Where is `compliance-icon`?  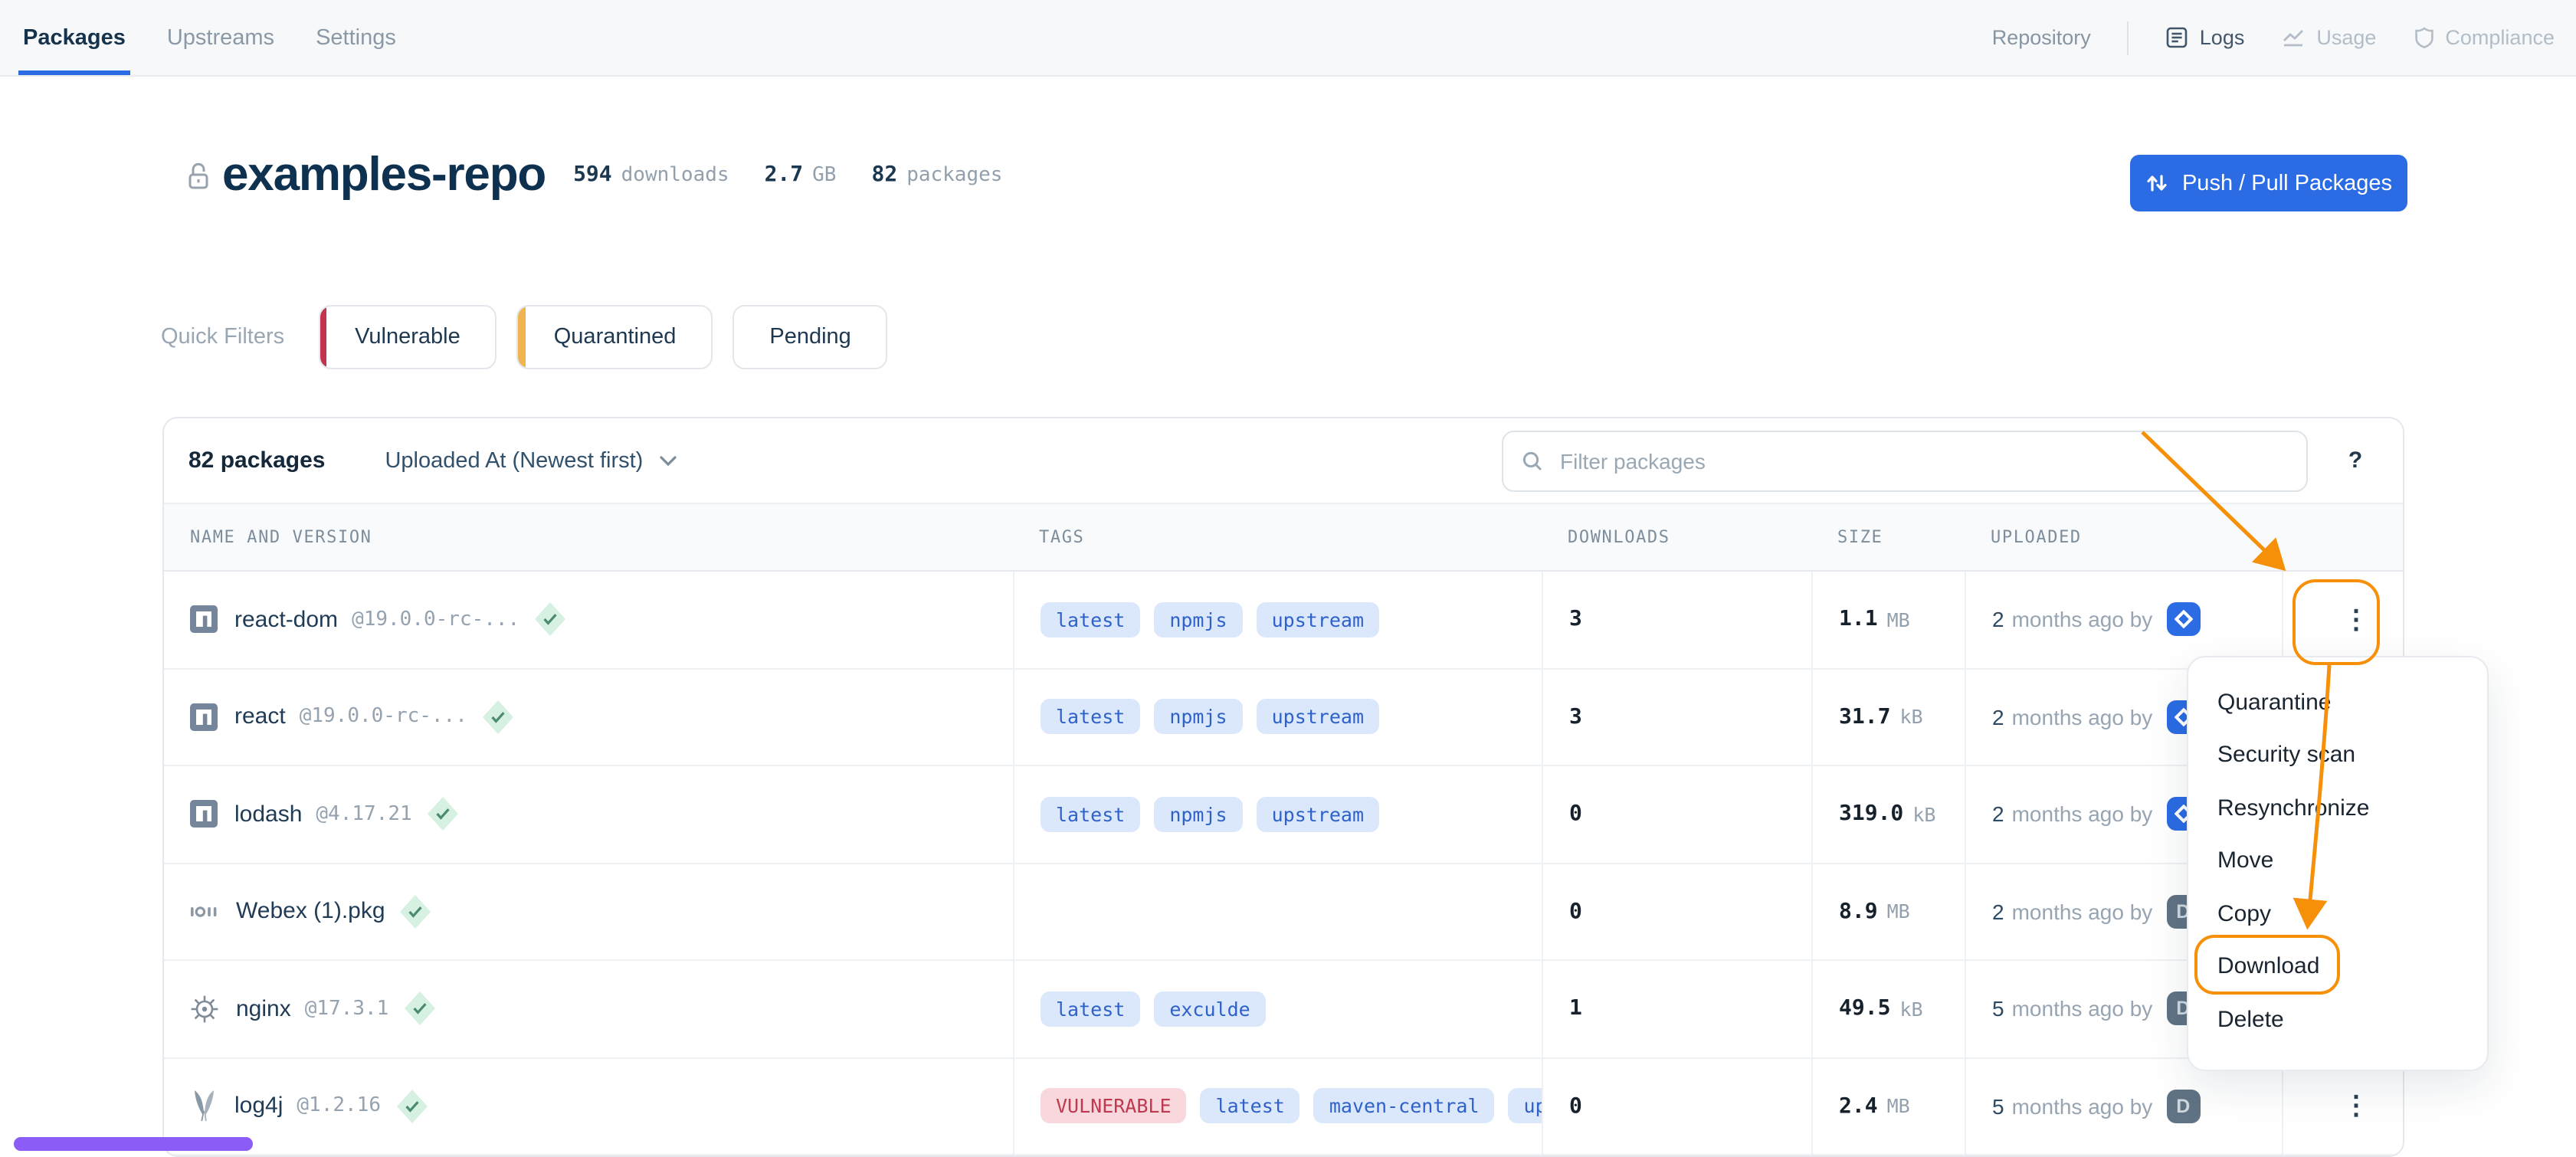
compliance-icon is located at coordinates (2423, 37).